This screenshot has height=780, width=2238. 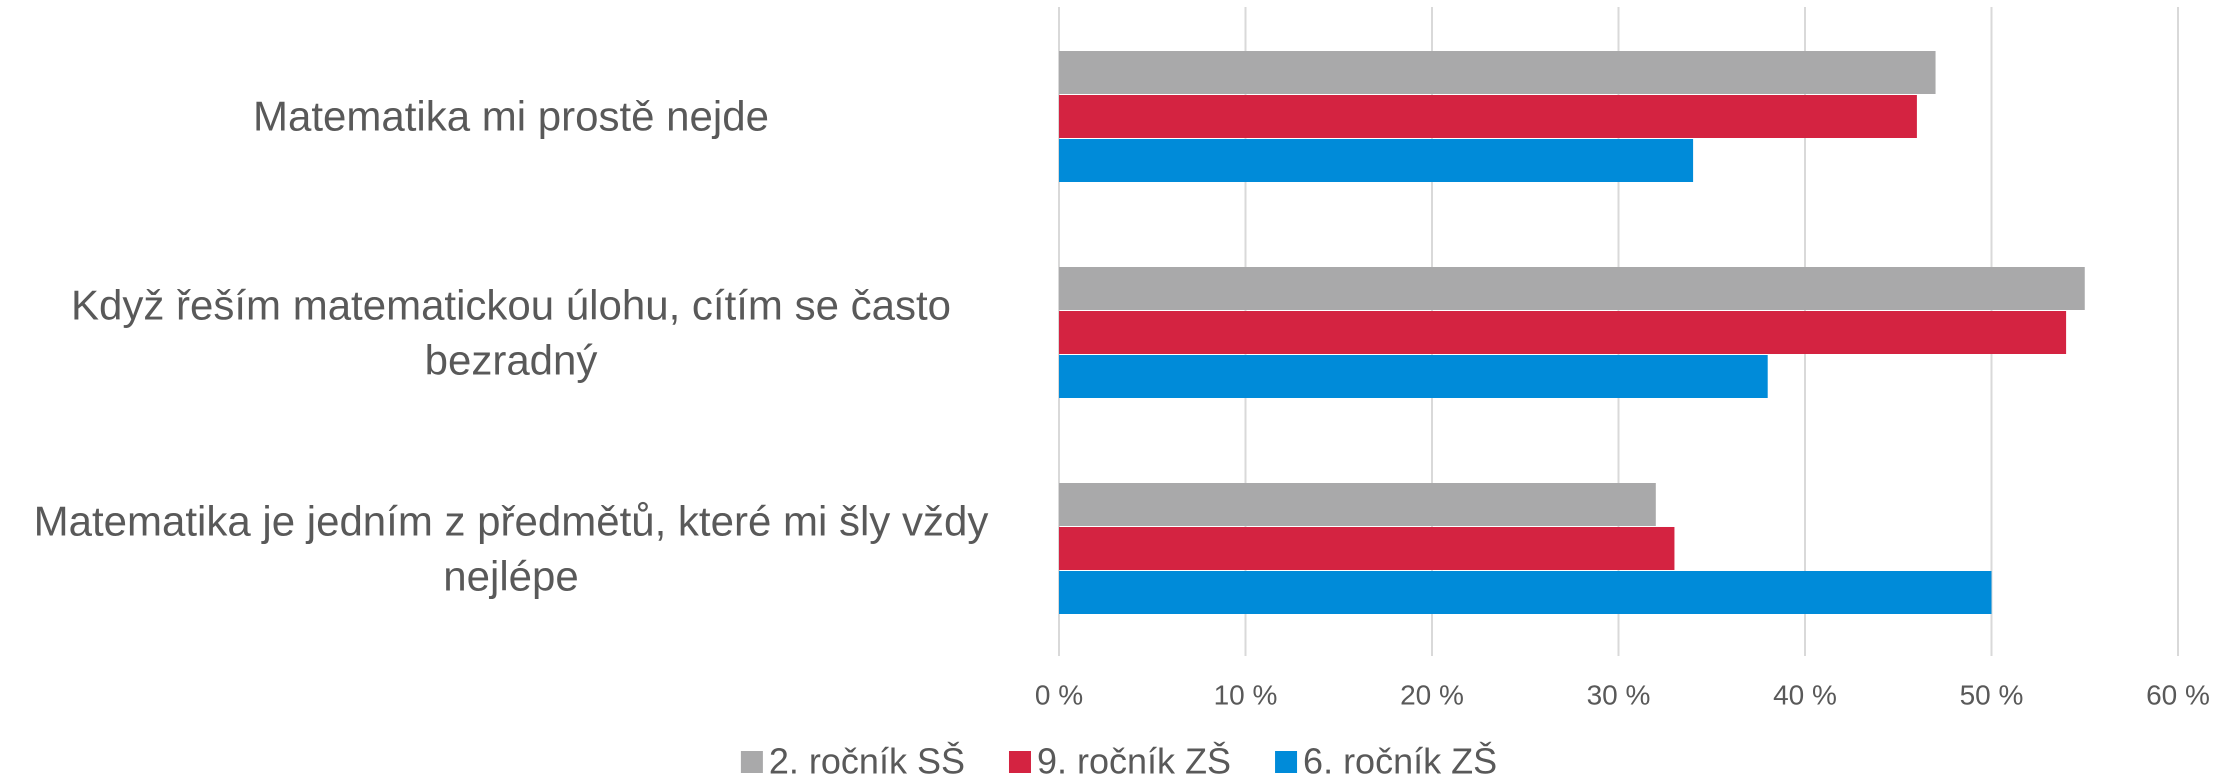 What do you see at coordinates (1432, 694) in the screenshot?
I see `x-tick-label: 20 %` at bounding box center [1432, 694].